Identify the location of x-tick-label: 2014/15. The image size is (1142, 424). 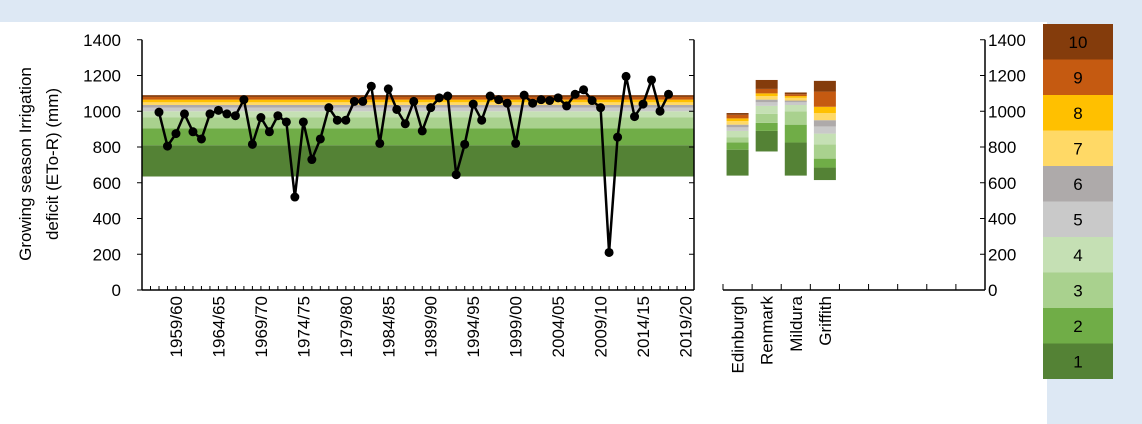
(643, 326).